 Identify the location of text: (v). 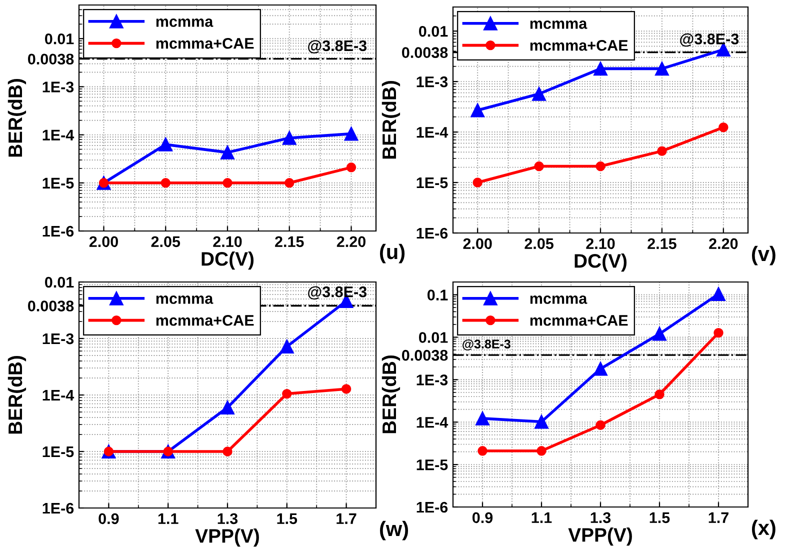
(764, 256).